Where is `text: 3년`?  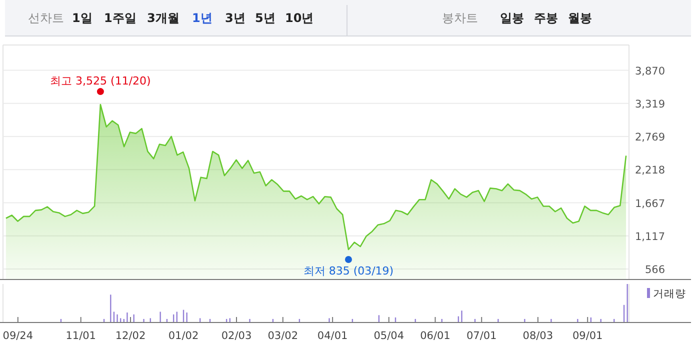
text: 3년 is located at coordinates (235, 18).